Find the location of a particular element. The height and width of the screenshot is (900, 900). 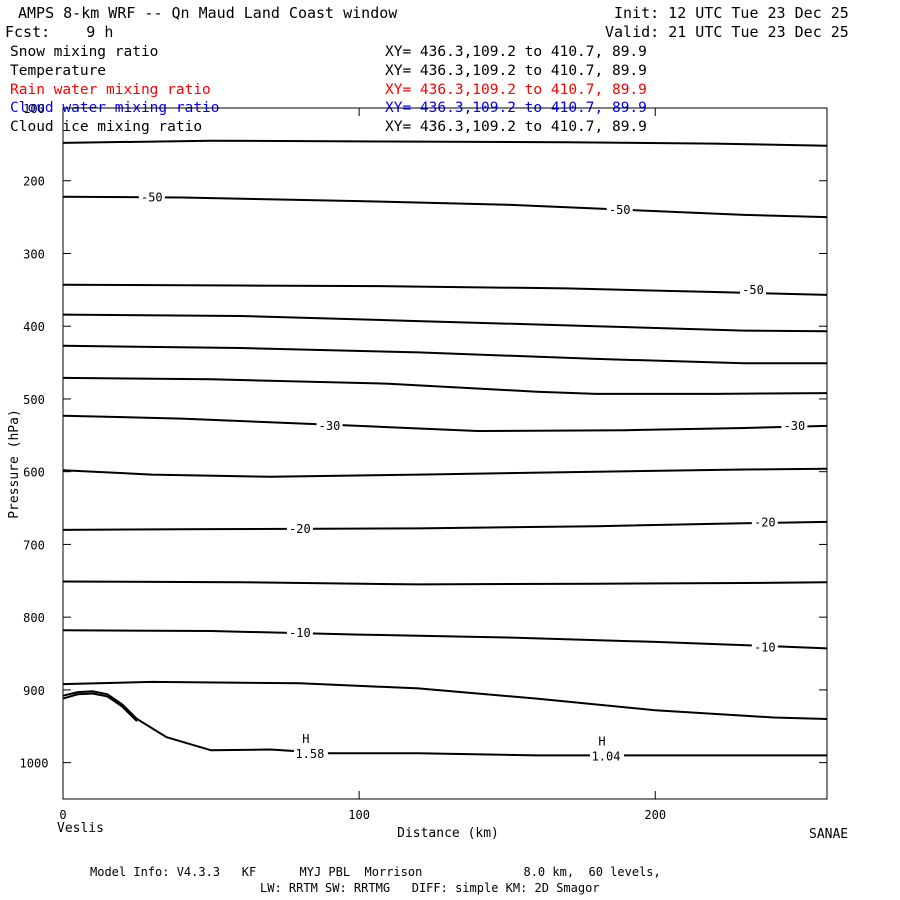

y-tick-label: 100 is located at coordinates (34, 109).